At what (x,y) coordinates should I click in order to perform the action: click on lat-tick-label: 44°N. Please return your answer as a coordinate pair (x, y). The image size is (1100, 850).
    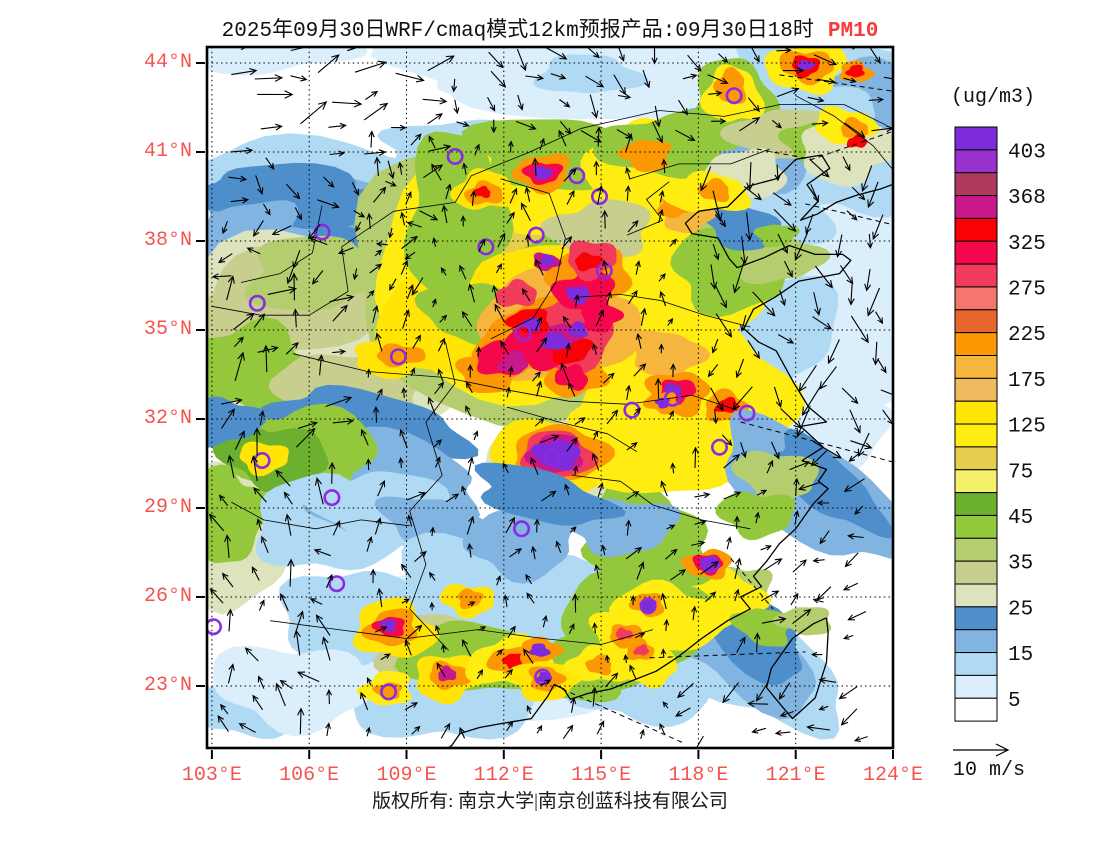
    Looking at the image, I should click on (167, 63).